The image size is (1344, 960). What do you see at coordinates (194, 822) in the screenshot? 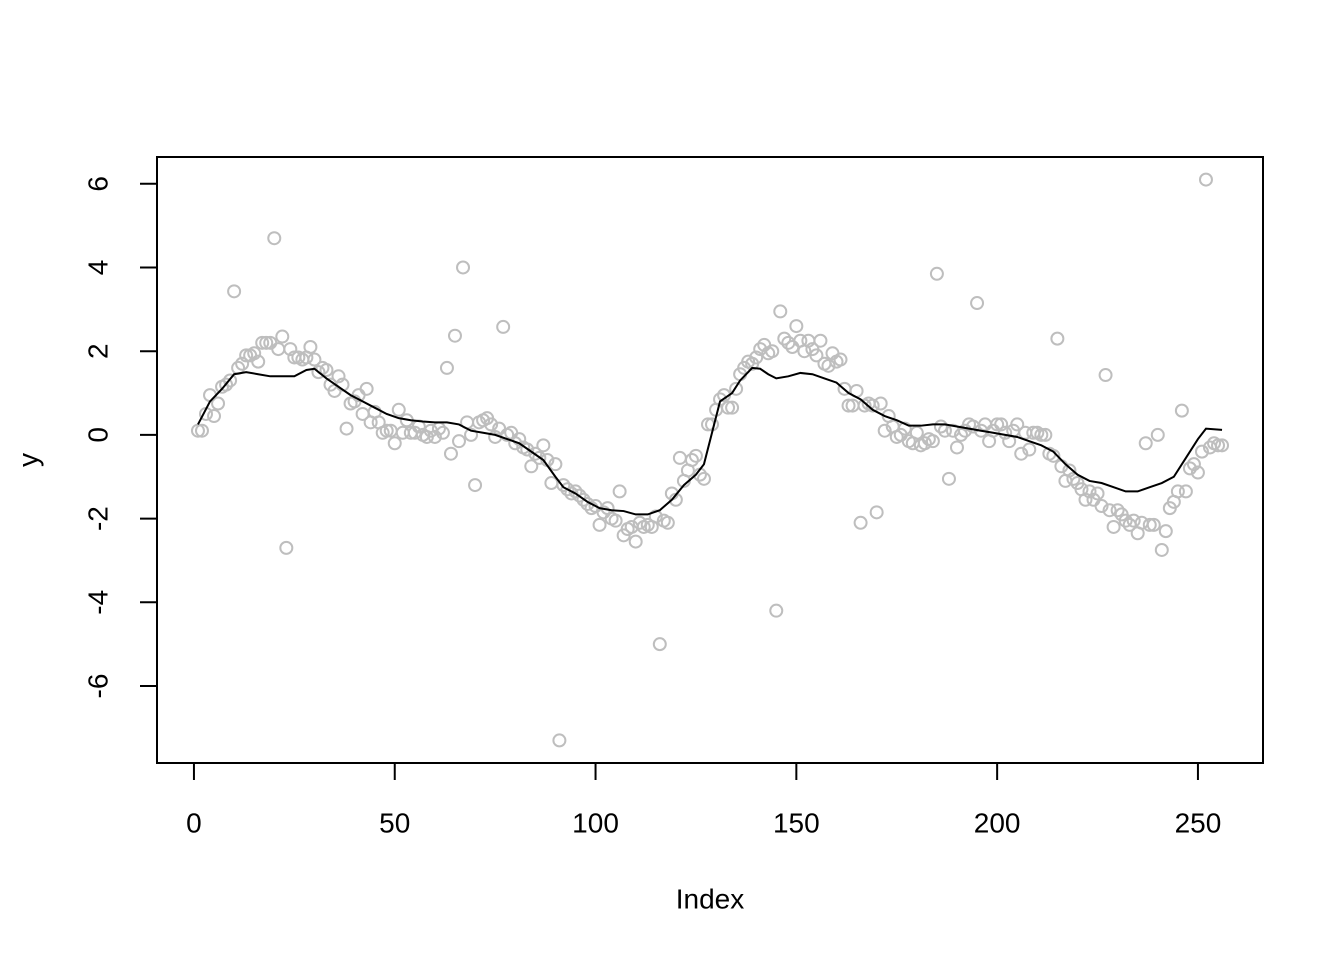
I see `x-tick-label: 0` at bounding box center [194, 822].